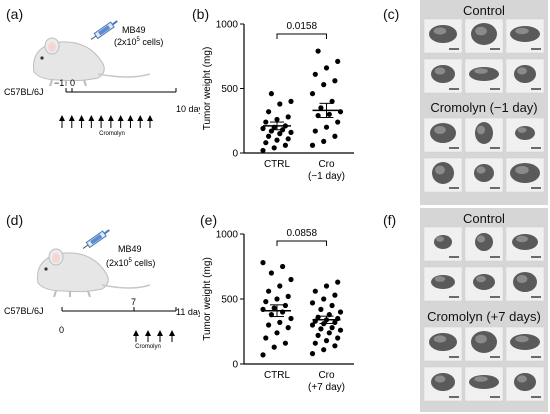 Image resolution: width=550 pixels, height=414 pixels. I want to click on significance-bracket, so click(301, 36).